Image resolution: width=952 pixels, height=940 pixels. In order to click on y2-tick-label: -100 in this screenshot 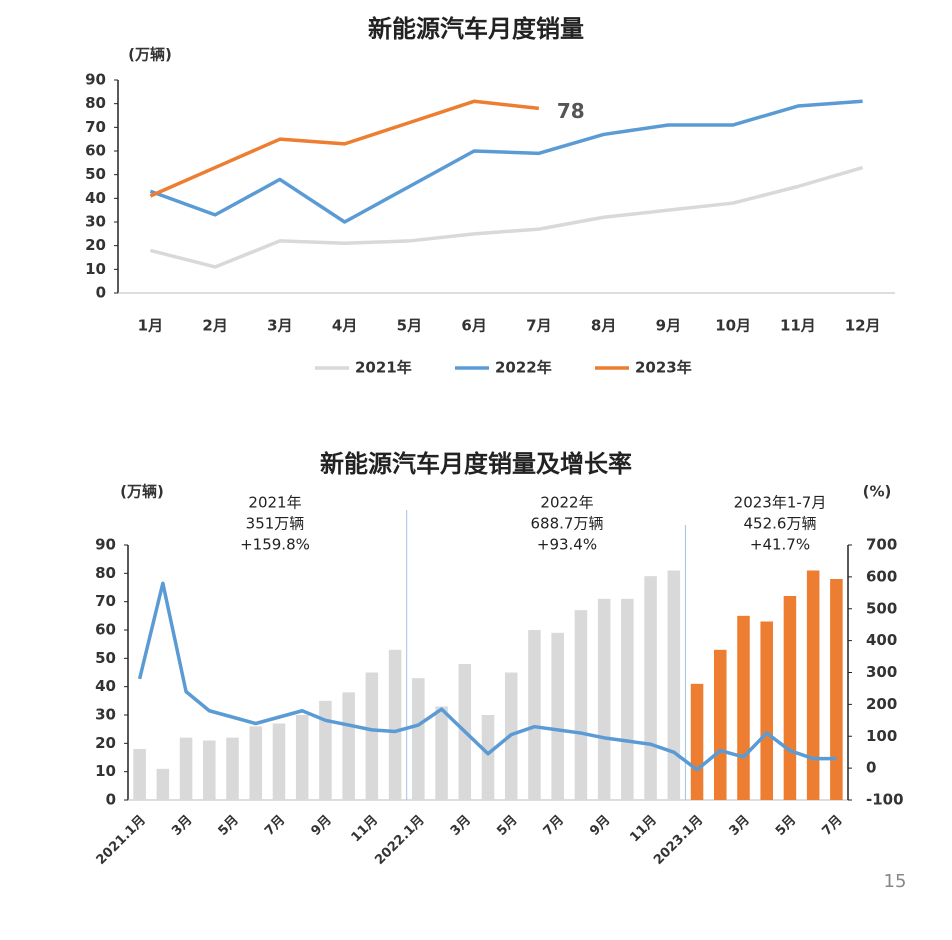, I will do `click(885, 800)`.